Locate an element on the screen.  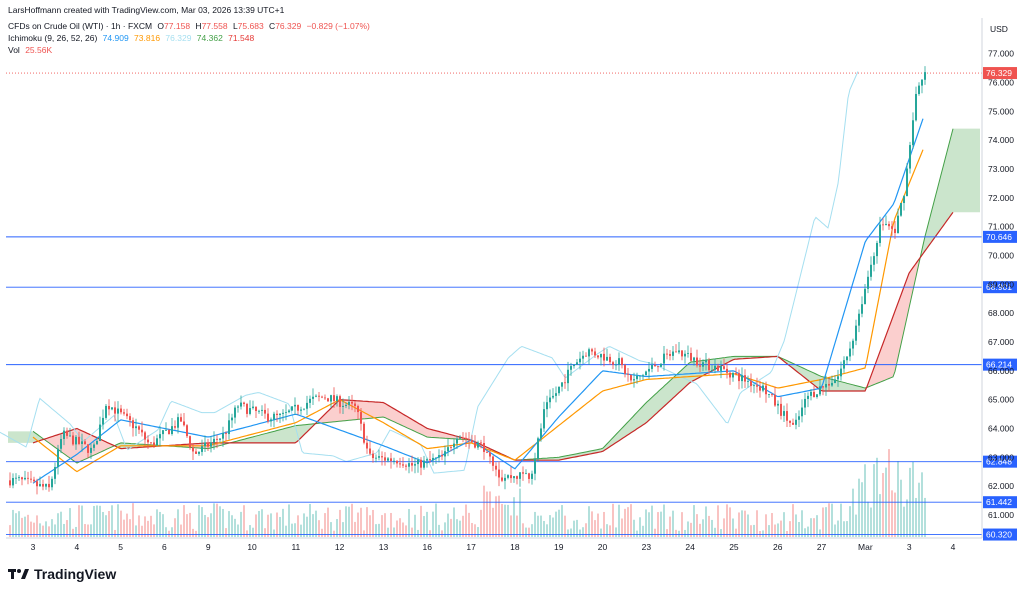
currency-label: USD is located at coordinates (999, 29).